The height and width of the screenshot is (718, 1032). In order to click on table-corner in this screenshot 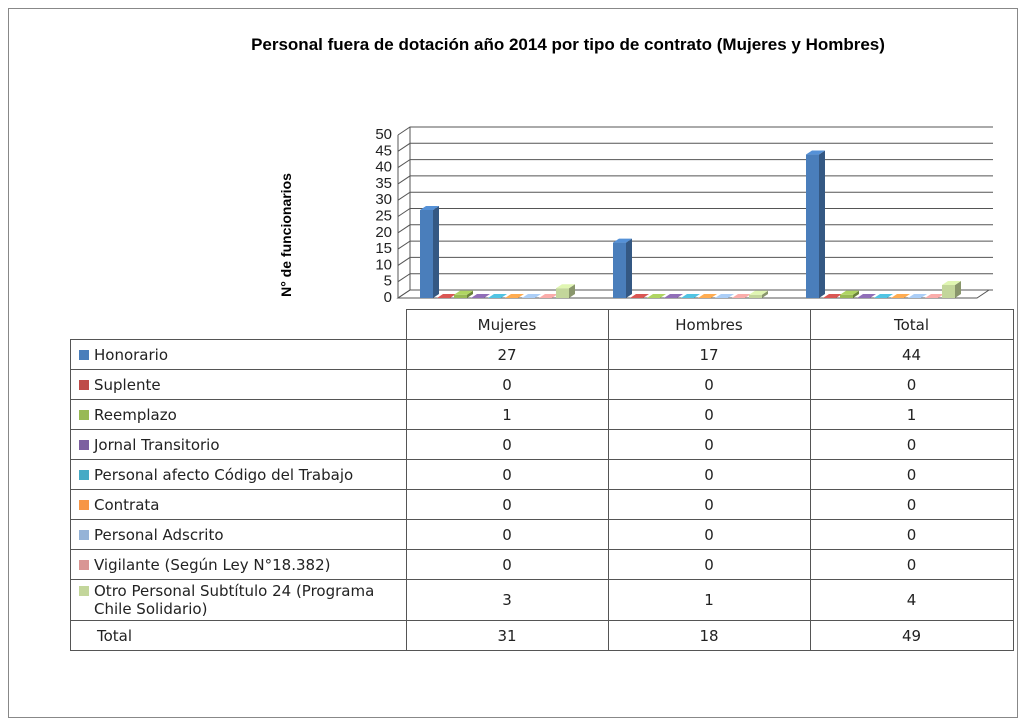, I will do `click(238, 324)`.